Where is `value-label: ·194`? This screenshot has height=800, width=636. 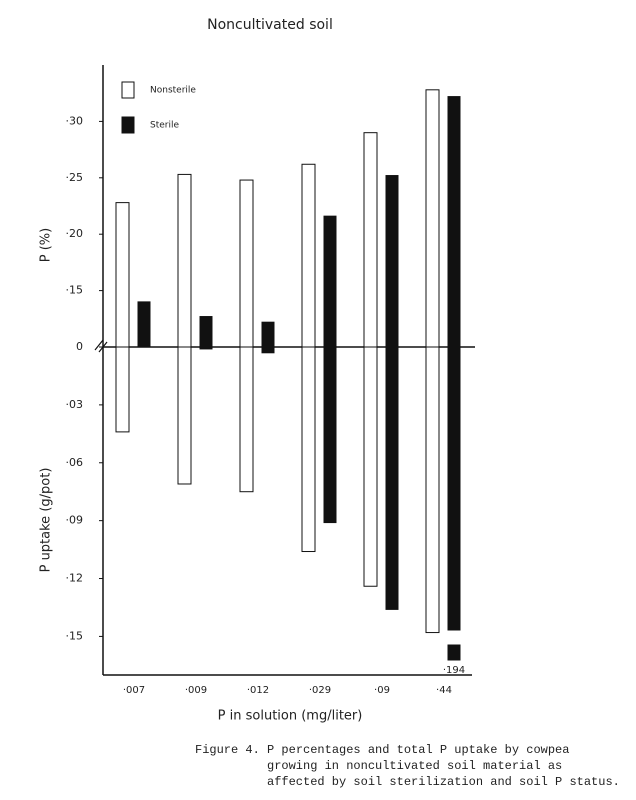 value-label: ·194 is located at coordinates (454, 670).